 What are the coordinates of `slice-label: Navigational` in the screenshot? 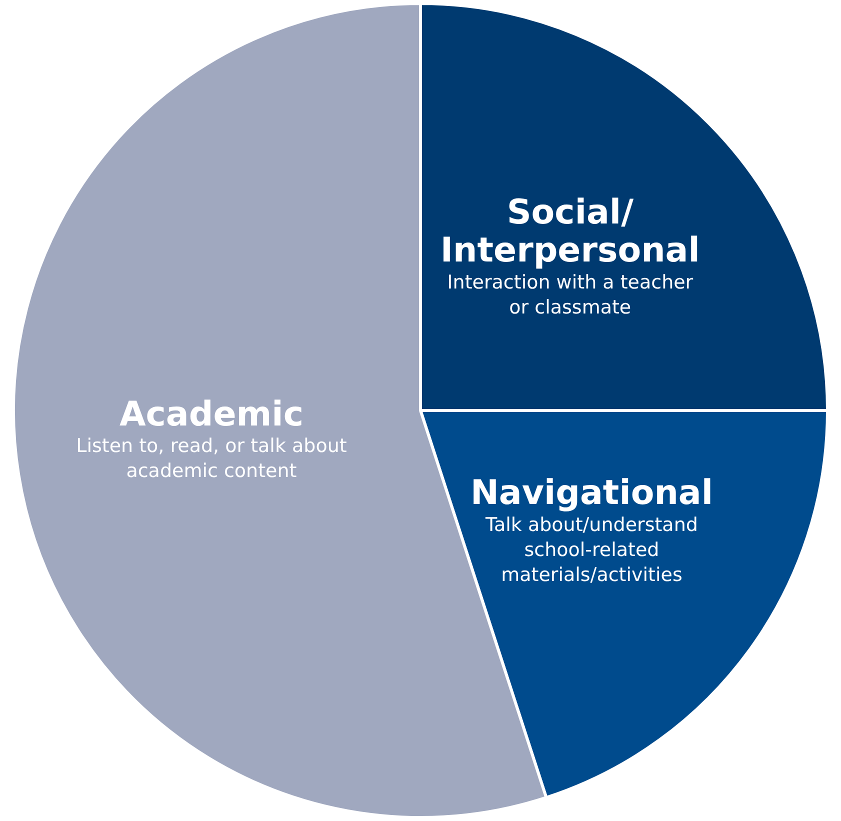 It's located at (592, 493).